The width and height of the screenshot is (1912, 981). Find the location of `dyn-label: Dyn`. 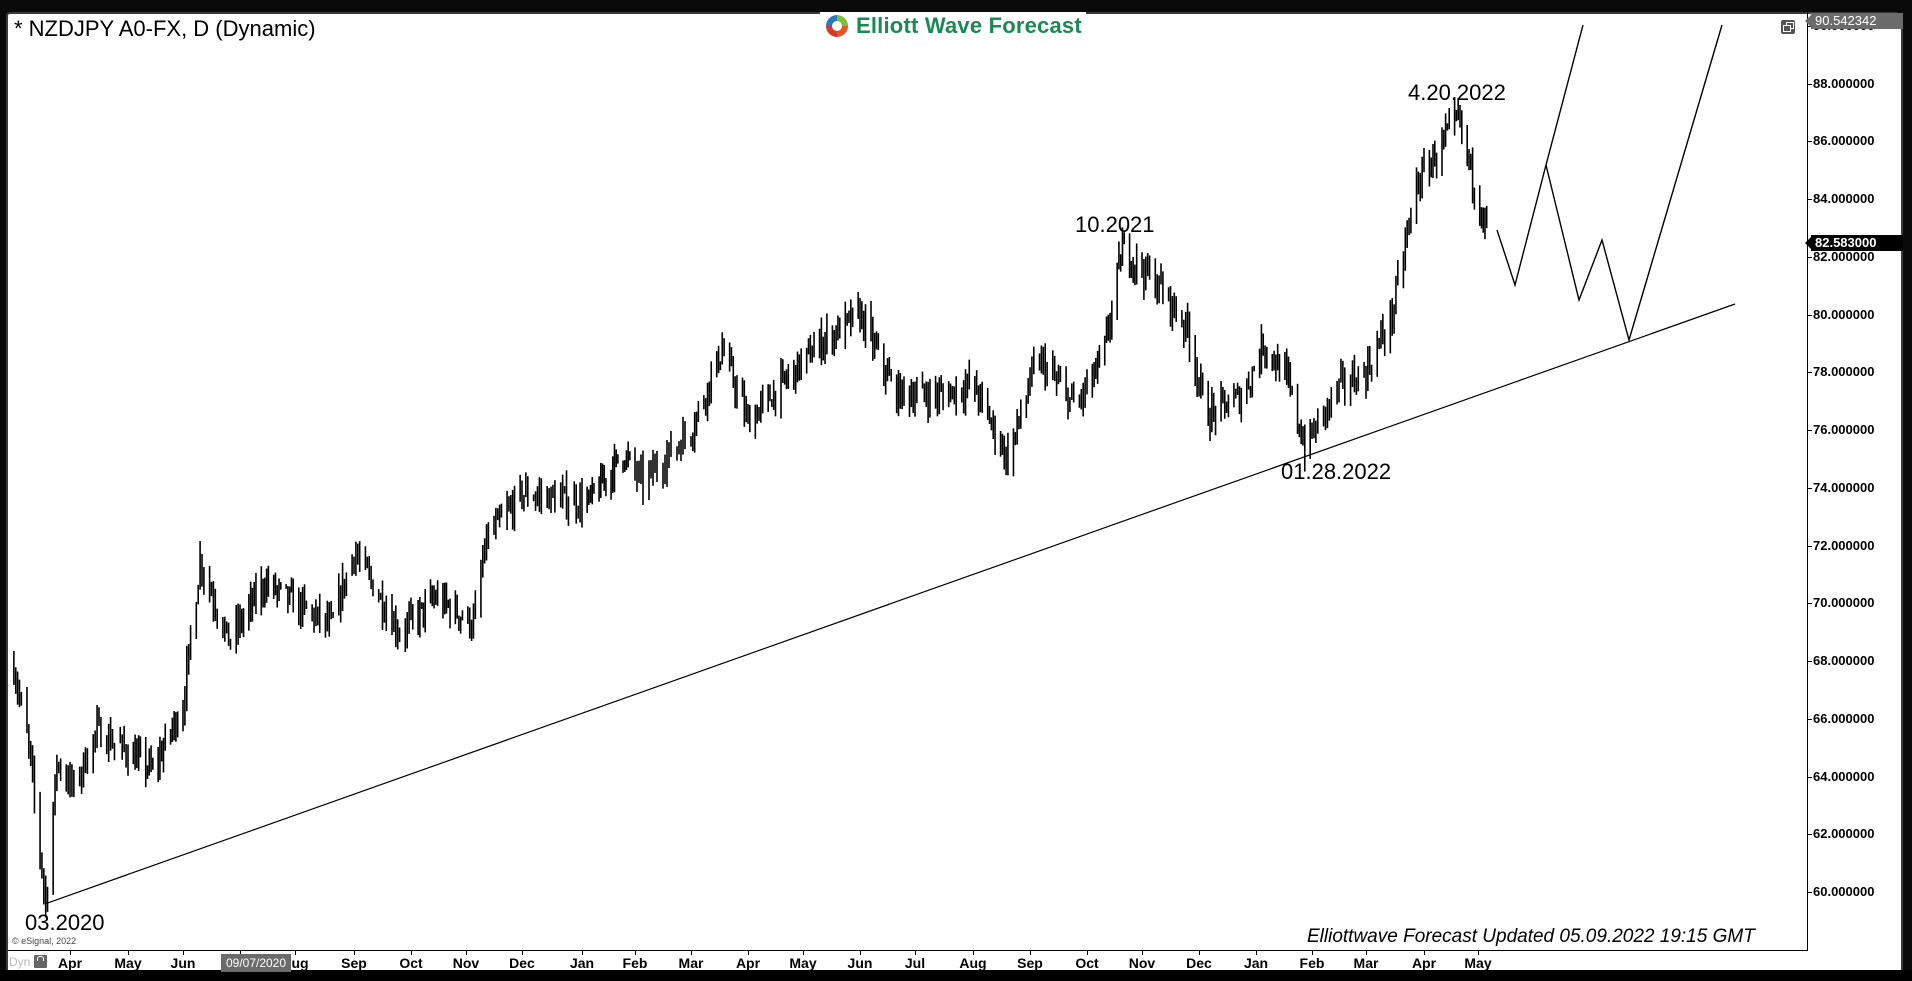

dyn-label: Dyn is located at coordinates (20, 962).